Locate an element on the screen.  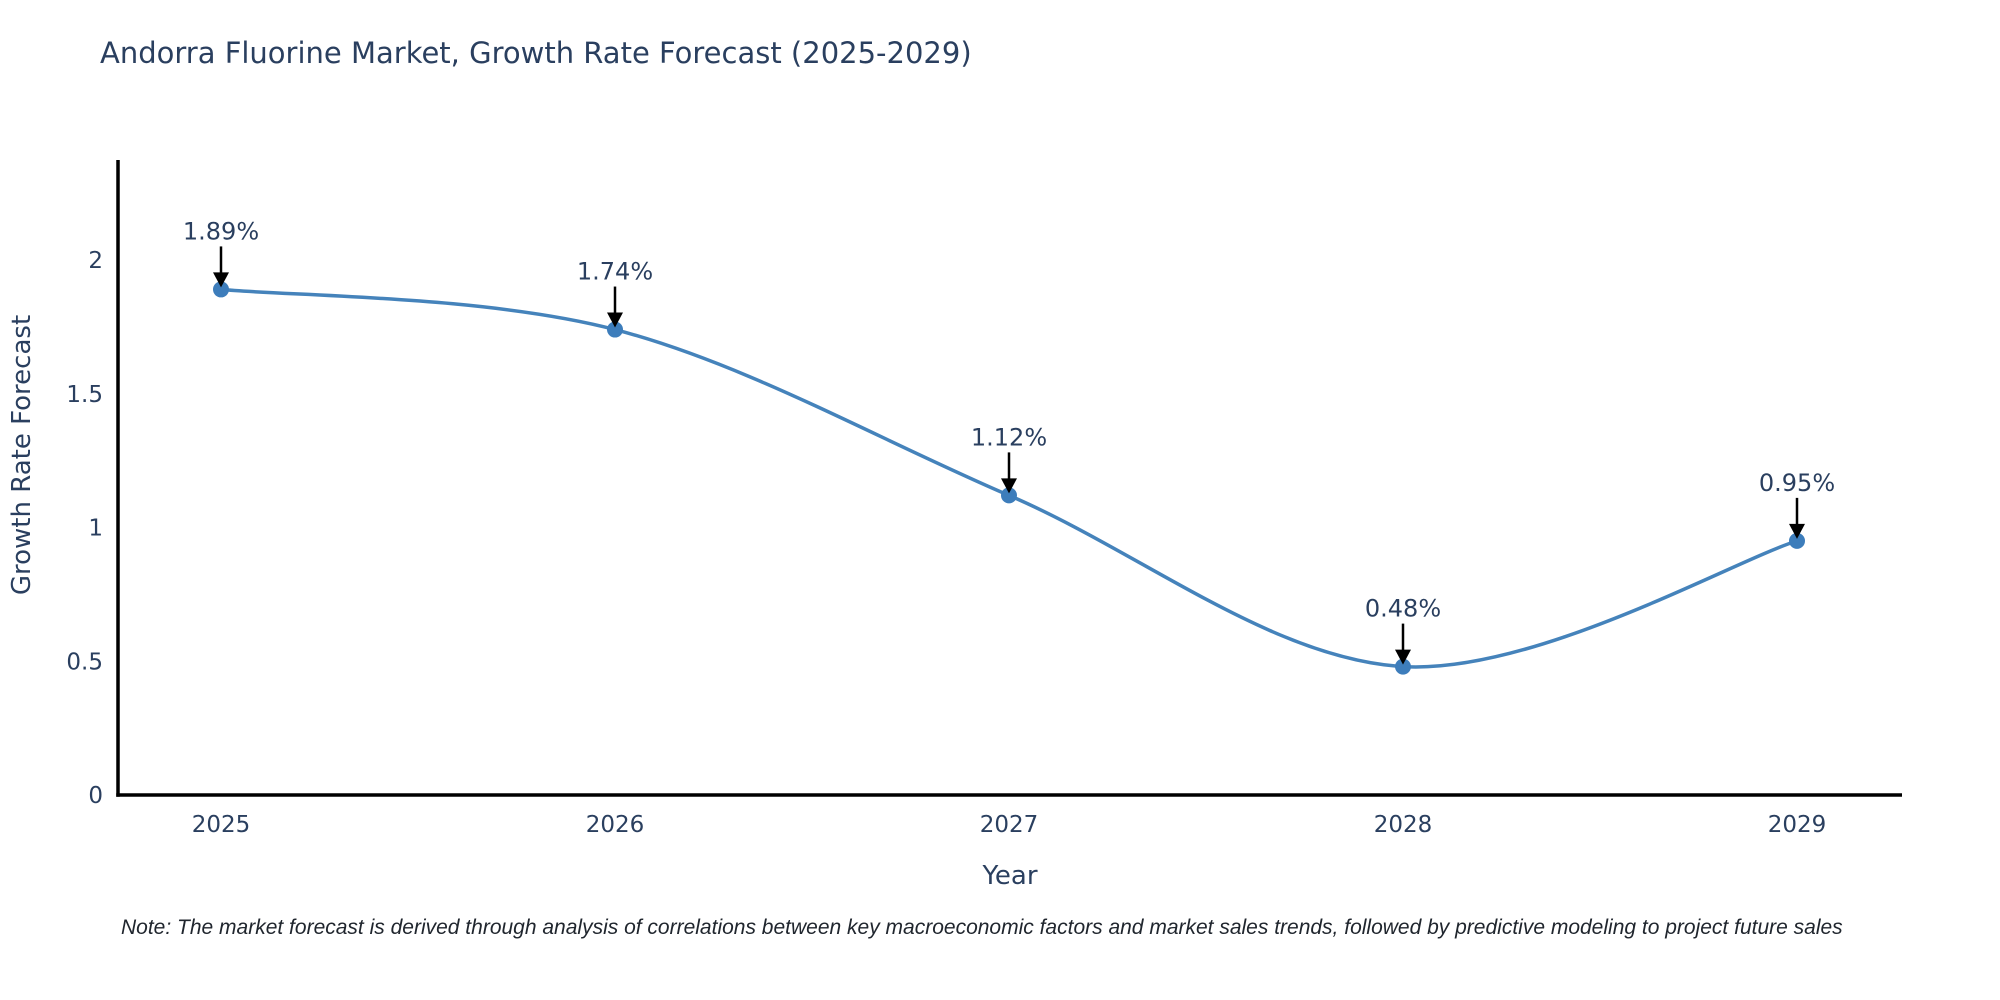
y-tick-label: 2 is located at coordinates (95, 261).